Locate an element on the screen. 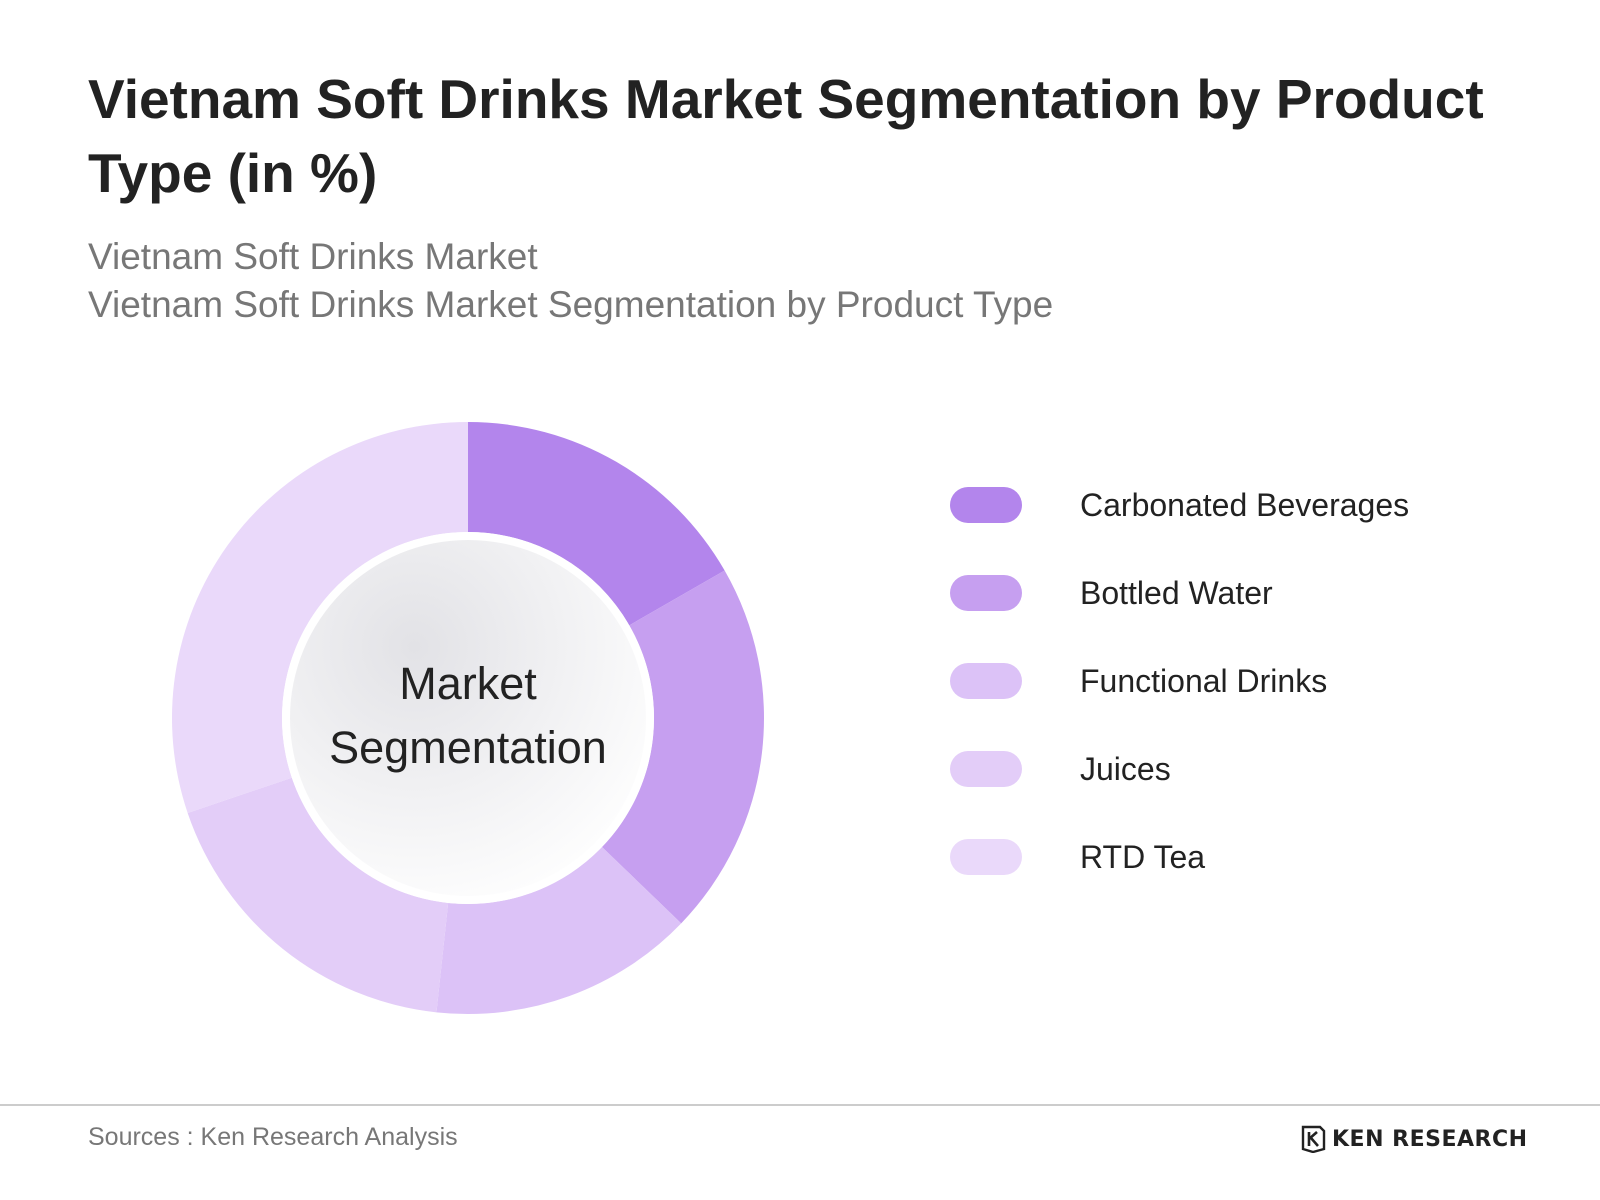 The width and height of the screenshot is (1600, 1200). donut-center-label: Market Segmentation is located at coordinates (468, 716).